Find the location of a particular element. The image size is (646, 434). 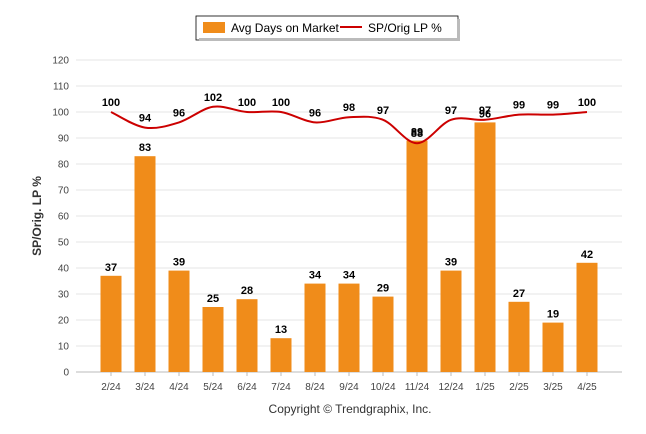

y-tick-label: 0 is located at coordinates (66, 373).